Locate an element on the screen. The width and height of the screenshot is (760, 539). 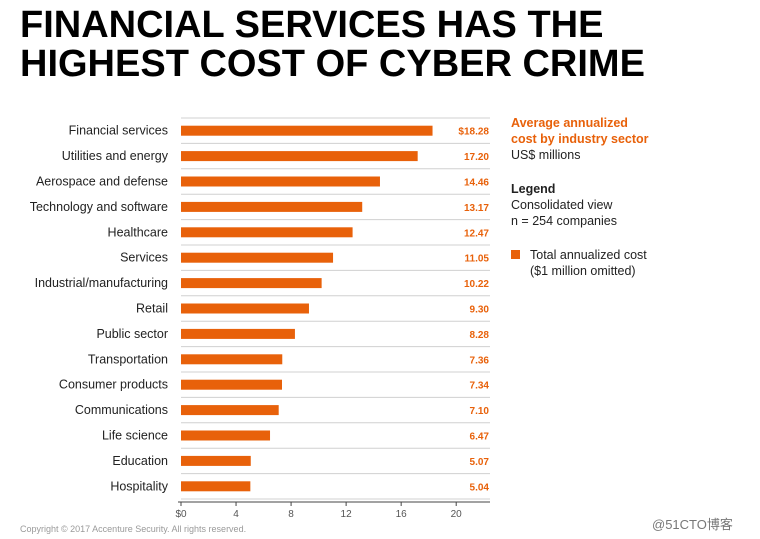
category-label: Education is located at coordinates (140, 461).